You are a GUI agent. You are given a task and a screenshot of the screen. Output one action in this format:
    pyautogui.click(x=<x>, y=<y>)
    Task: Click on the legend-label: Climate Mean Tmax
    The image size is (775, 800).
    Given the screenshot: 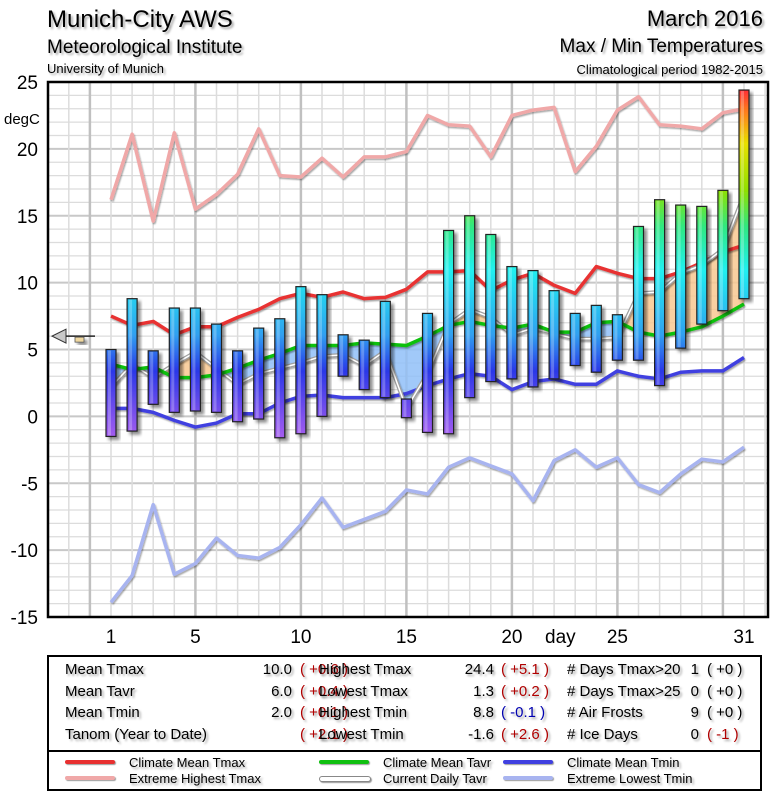 What is the action you would take?
    pyautogui.click(x=187, y=762)
    